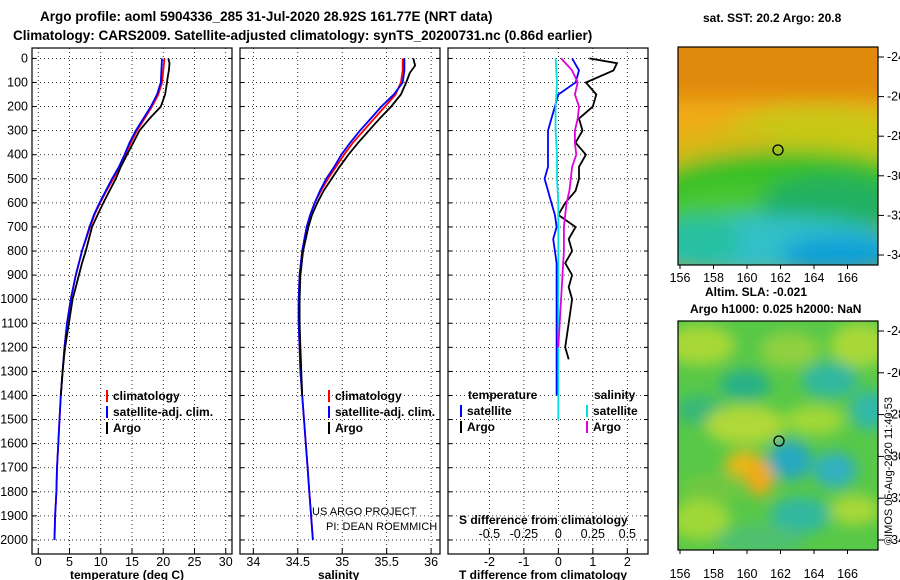 The height and width of the screenshot is (580, 900). I want to click on depth-tick-label: 300, so click(17, 131).